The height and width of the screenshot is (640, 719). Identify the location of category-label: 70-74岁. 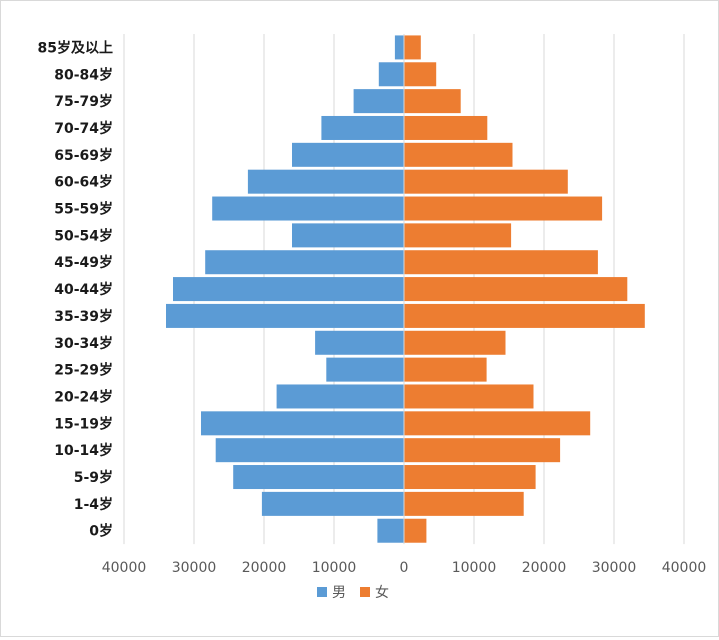
(83, 128).